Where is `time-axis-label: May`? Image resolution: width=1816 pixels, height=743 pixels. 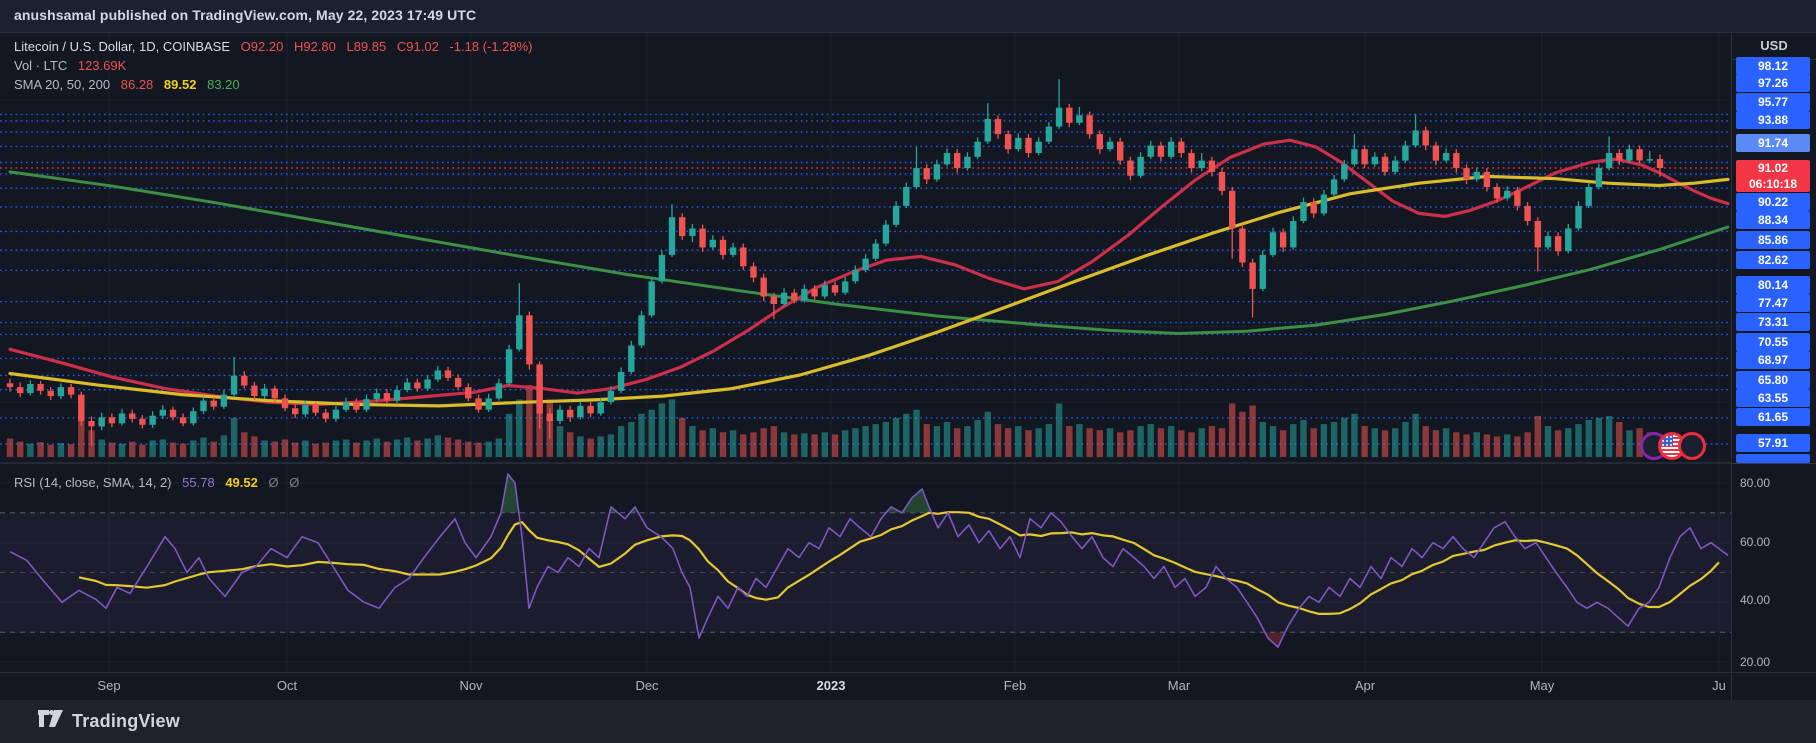
time-axis-label: May is located at coordinates (1542, 685).